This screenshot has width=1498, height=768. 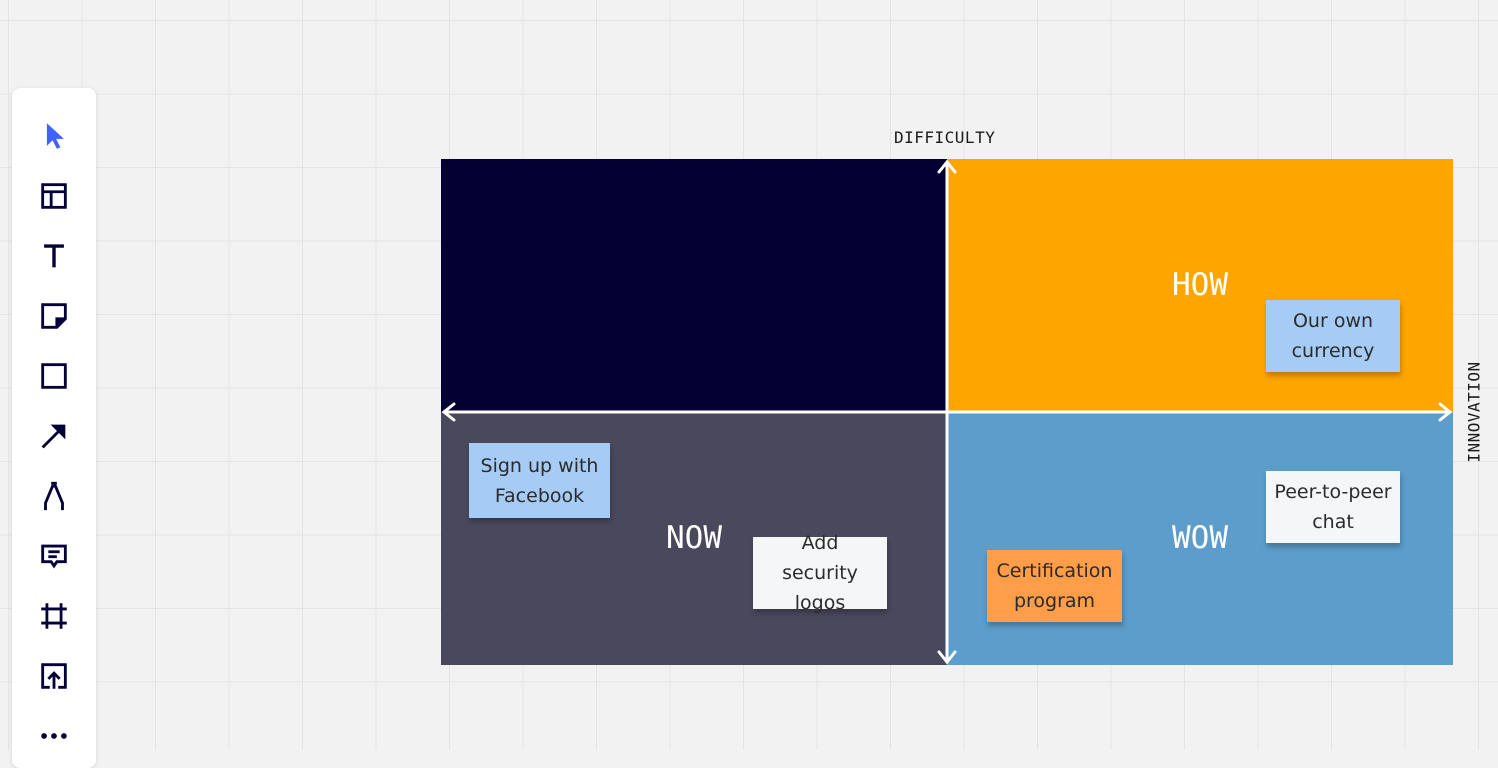 I want to click on sticky-note-tool-button, so click(x=54, y=316).